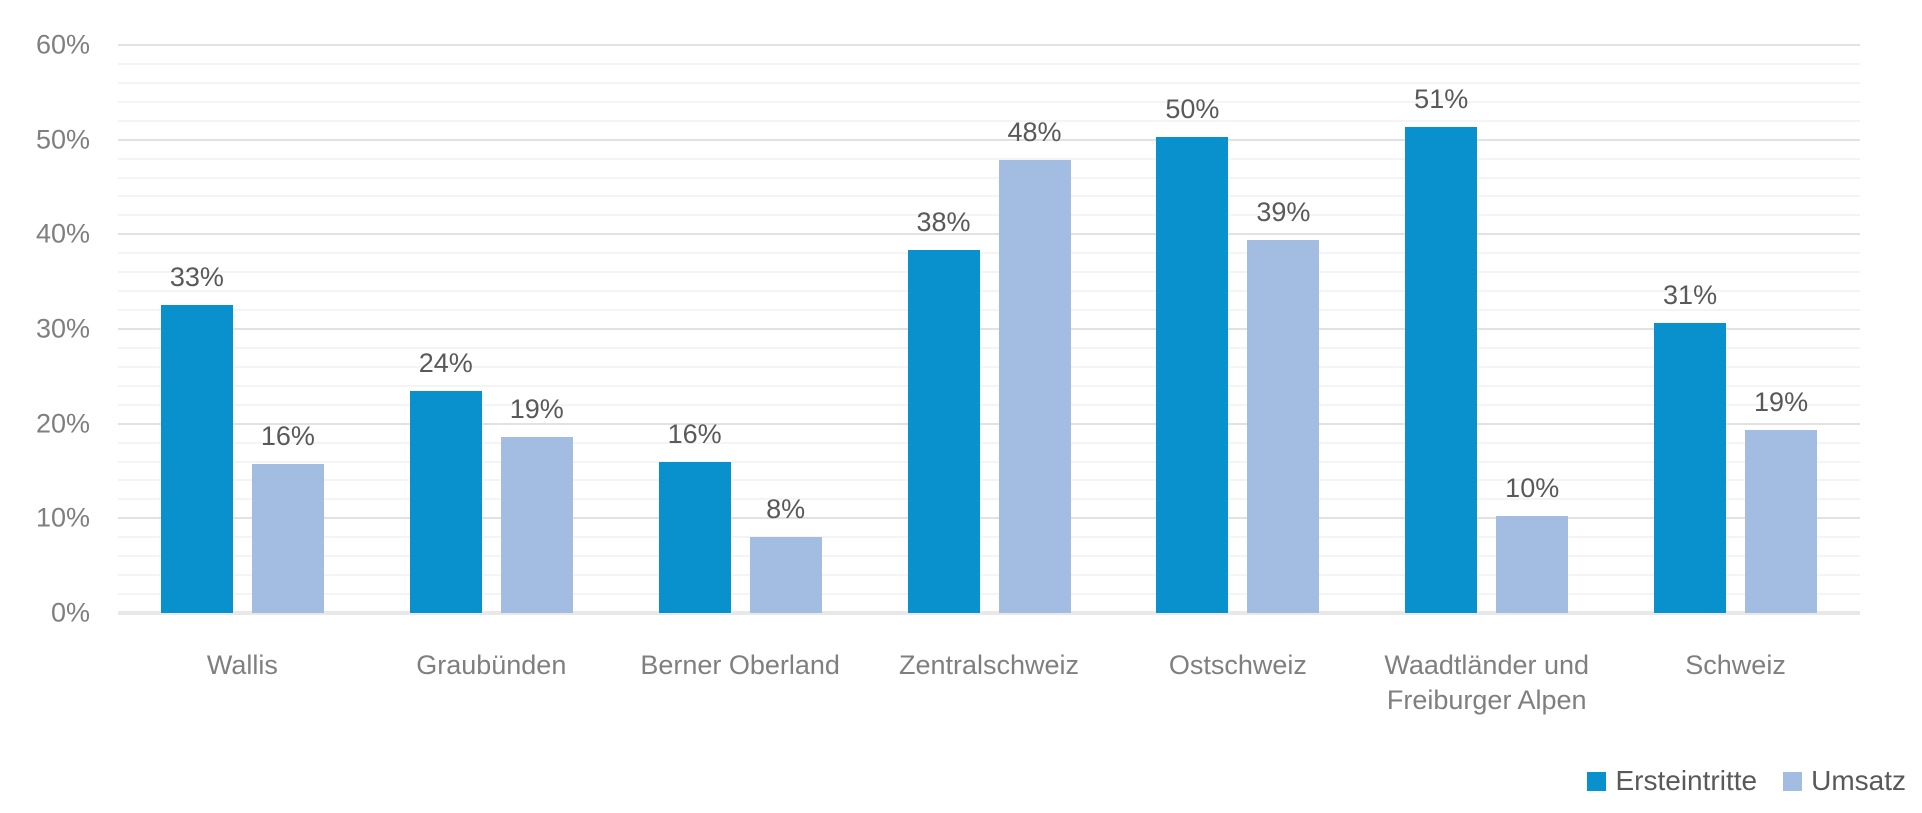 The height and width of the screenshot is (813, 1922). What do you see at coordinates (1690, 295) in the screenshot?
I see `bar-value-label: 31%` at bounding box center [1690, 295].